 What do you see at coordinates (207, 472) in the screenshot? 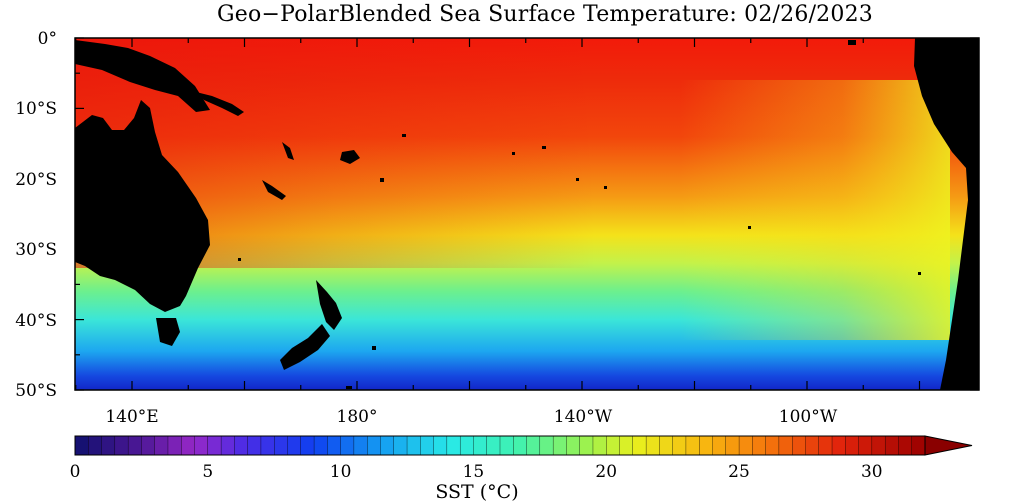
I see `colorbar-tick-label: 5` at bounding box center [207, 472].